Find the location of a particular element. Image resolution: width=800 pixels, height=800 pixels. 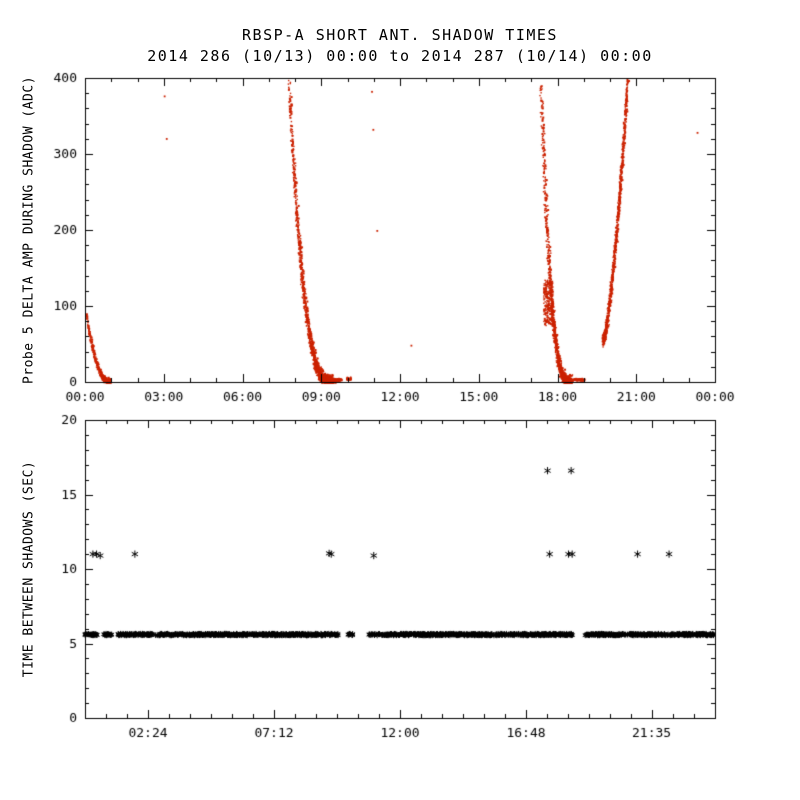

bottom-panel-y-axis-label: TIME BETWEEN SHADOWS (SEC) is located at coordinates (29, 569).